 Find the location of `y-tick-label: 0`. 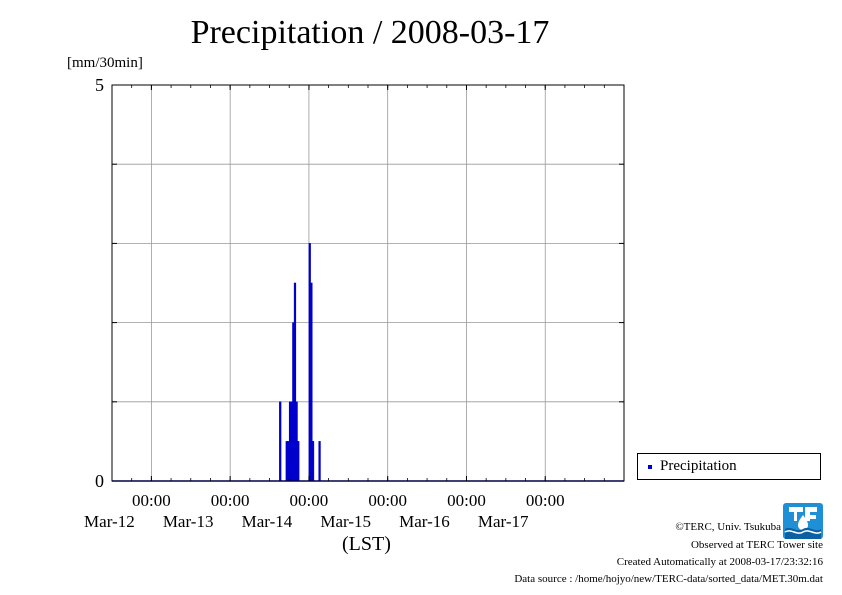

y-tick-label: 0 is located at coordinates (99, 481).